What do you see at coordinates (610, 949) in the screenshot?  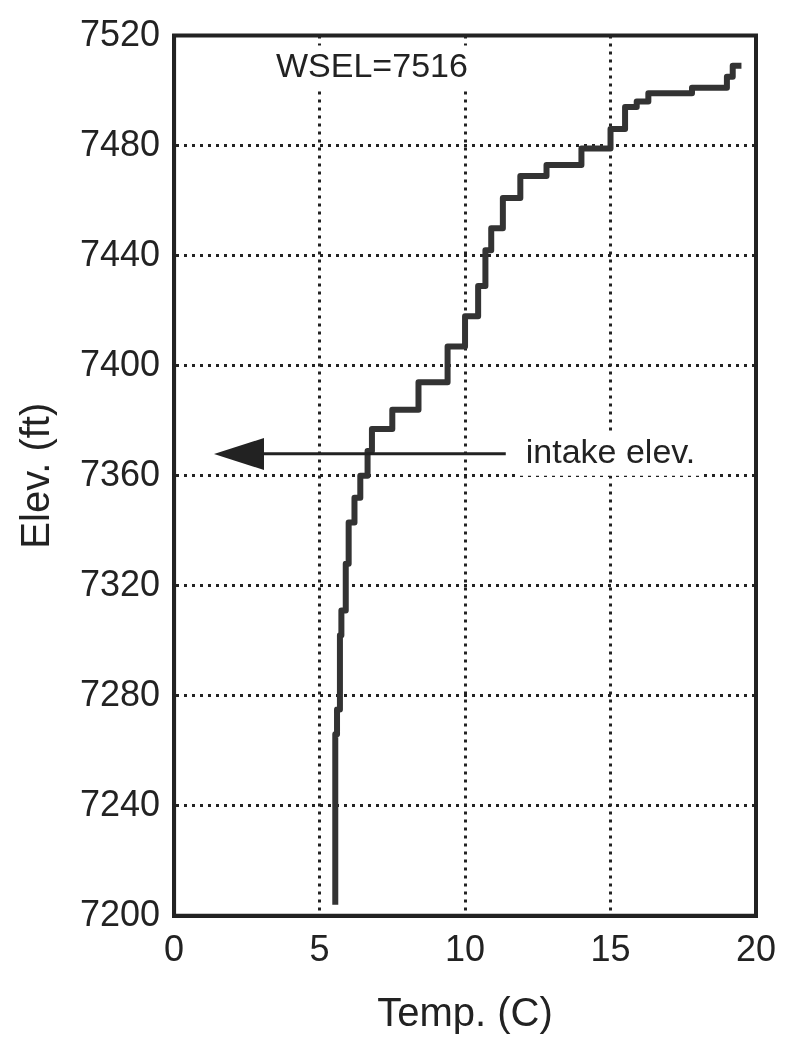 I see `x-tick-label: 15` at bounding box center [610, 949].